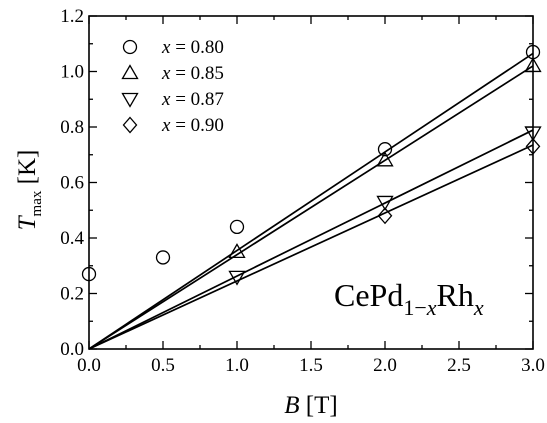  I want to click on legend-label-2: x = 0.85, so click(192, 73).